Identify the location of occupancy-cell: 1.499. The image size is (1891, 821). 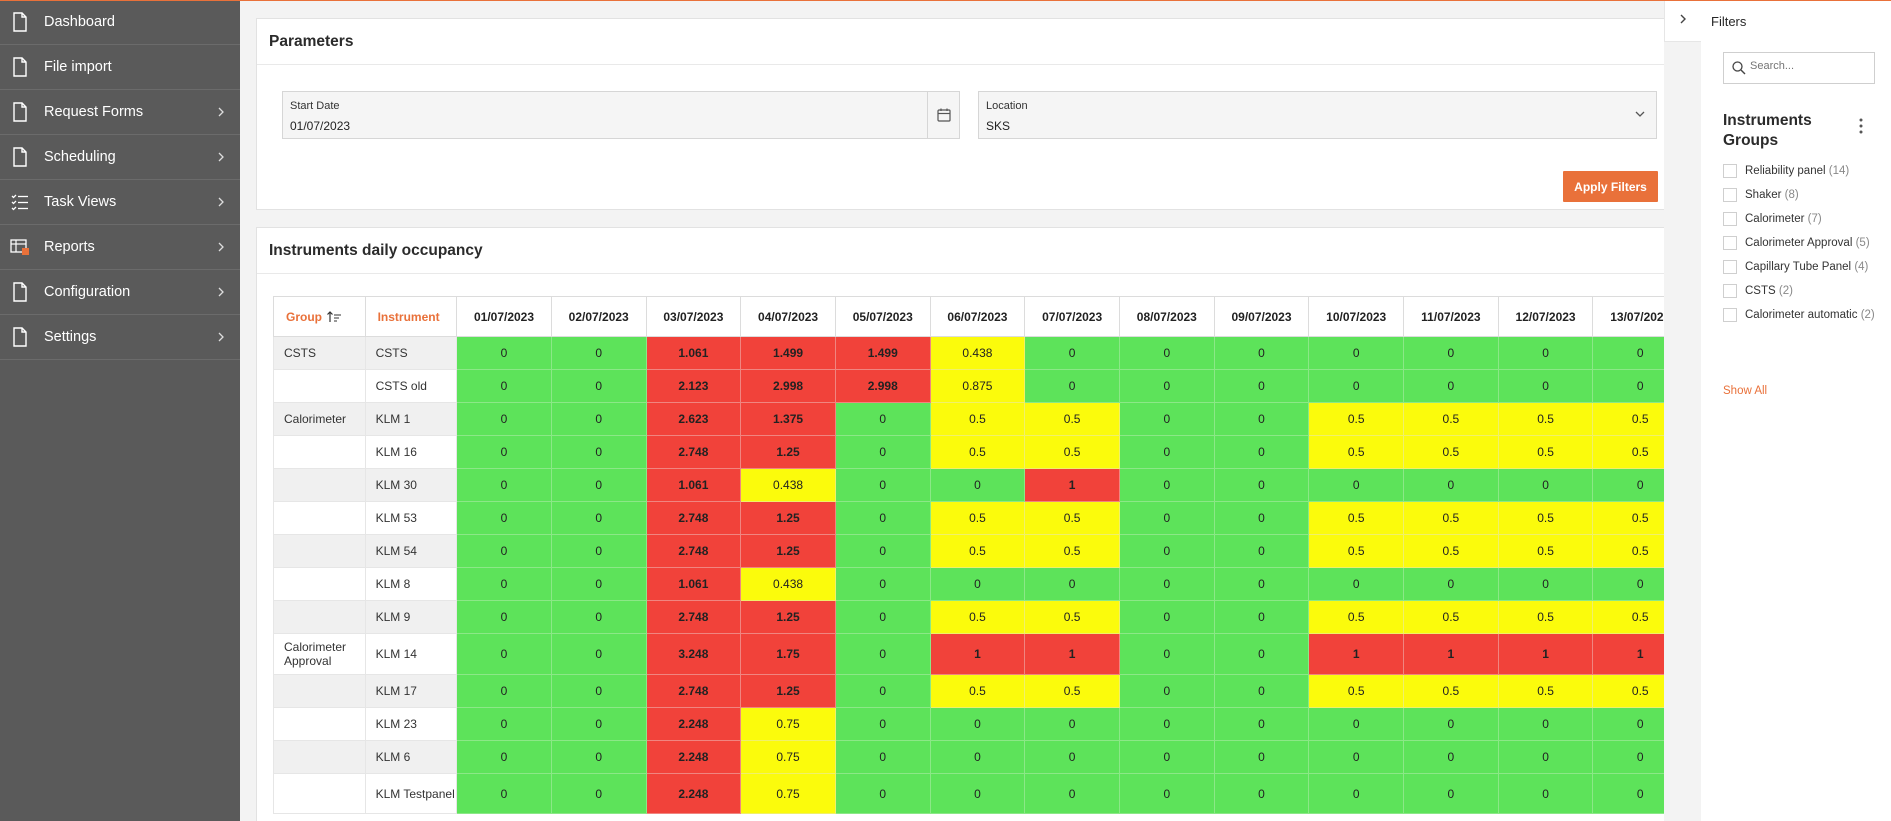
(882, 353).